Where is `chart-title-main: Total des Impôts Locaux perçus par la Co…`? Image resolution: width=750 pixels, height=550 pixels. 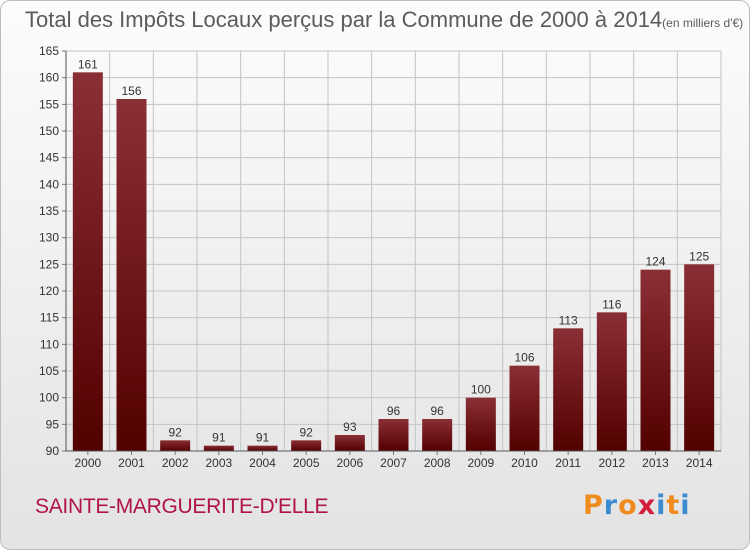
chart-title-main: Total des Impôts Locaux perçus par la Co… is located at coordinates (344, 19).